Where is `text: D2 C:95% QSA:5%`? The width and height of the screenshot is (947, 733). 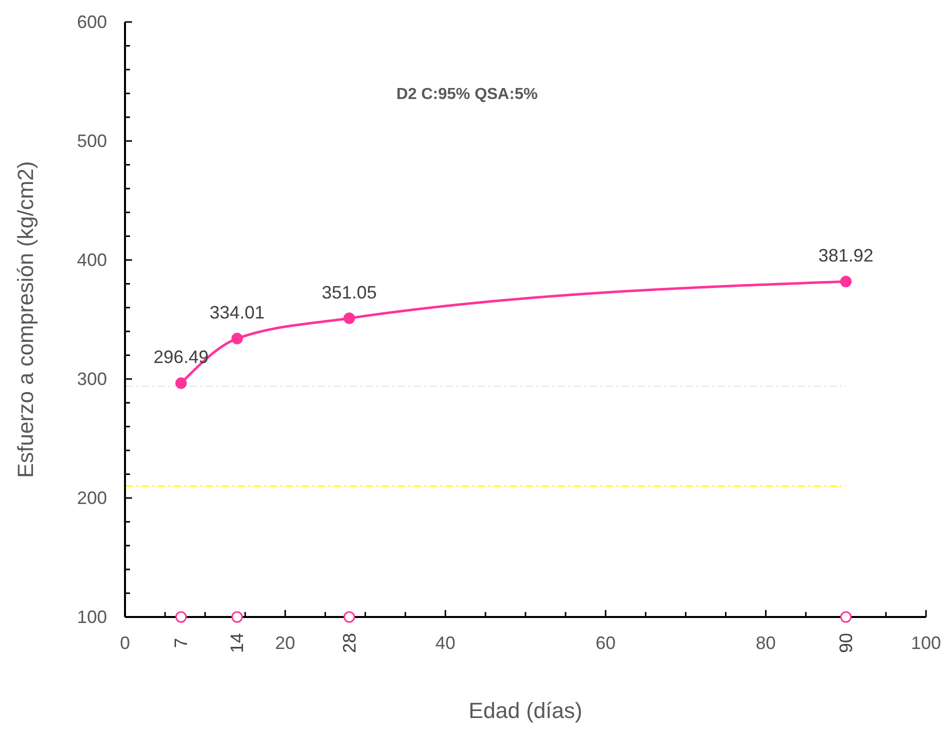 text: D2 C:95% QSA:5% is located at coordinates (467, 94).